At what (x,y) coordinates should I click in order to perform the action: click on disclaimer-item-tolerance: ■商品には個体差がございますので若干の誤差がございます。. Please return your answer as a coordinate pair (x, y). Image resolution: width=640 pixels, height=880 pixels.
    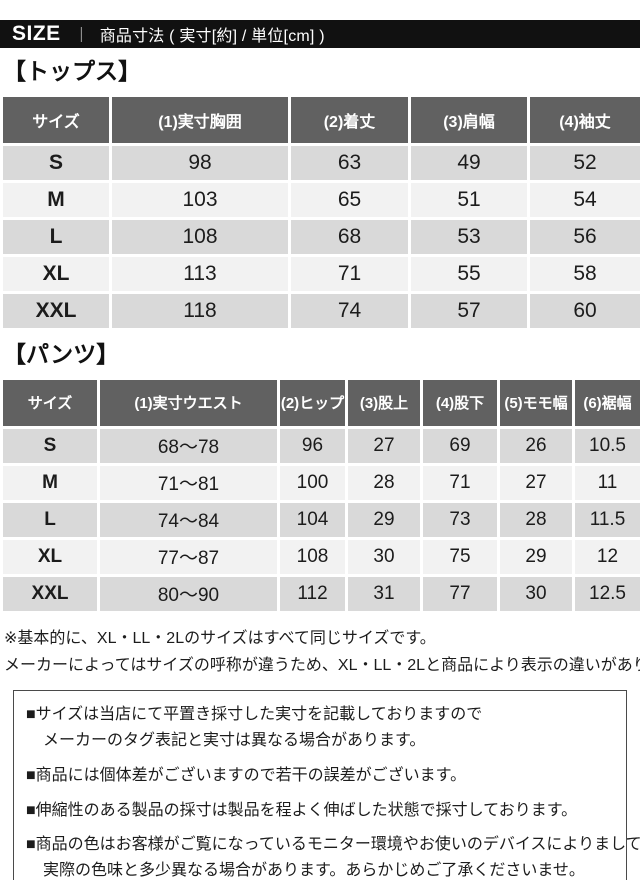
    Looking at the image, I should click on (321, 776).